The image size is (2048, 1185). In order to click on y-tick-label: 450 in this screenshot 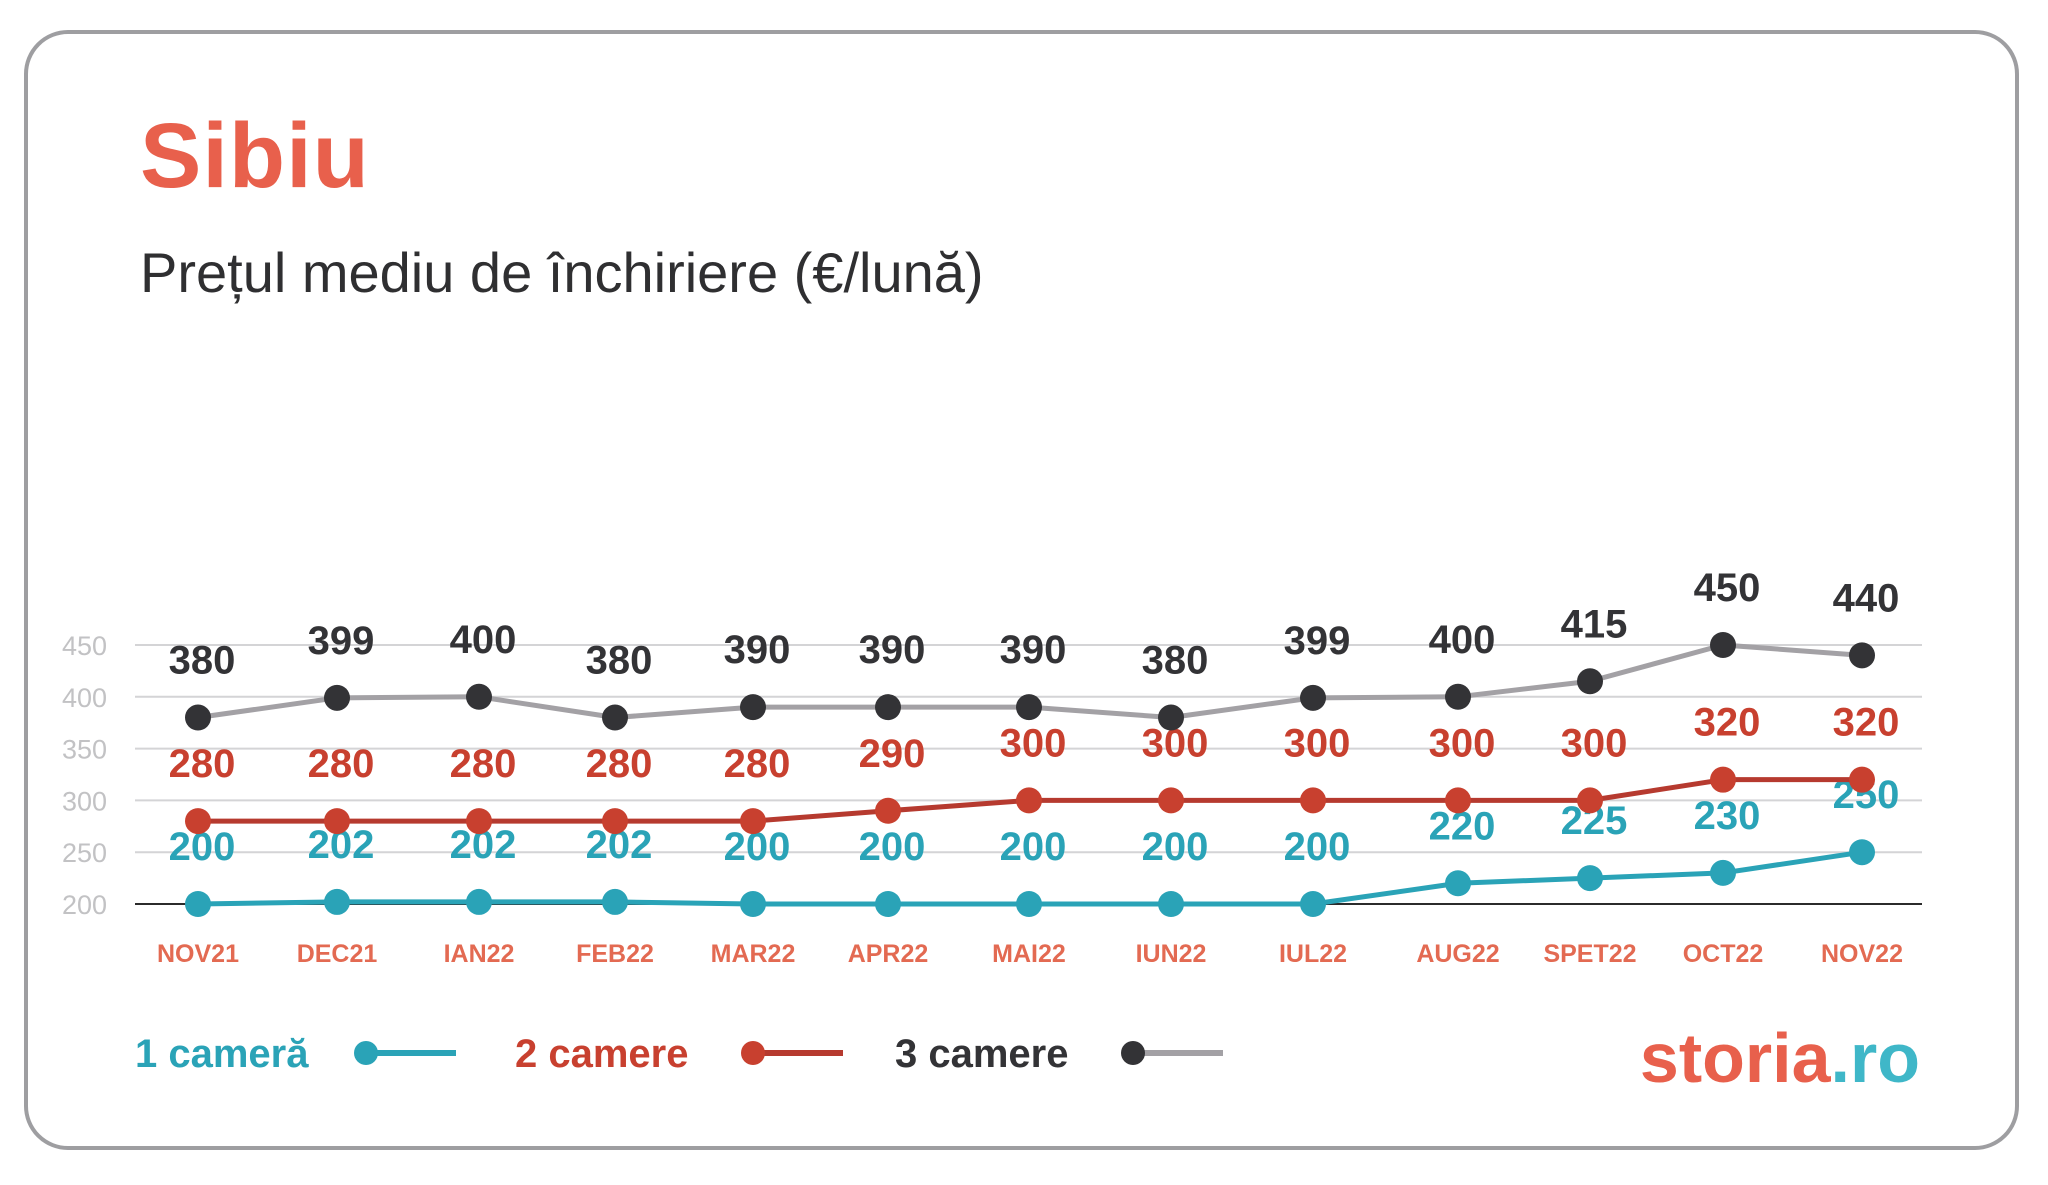, I will do `click(84, 646)`.